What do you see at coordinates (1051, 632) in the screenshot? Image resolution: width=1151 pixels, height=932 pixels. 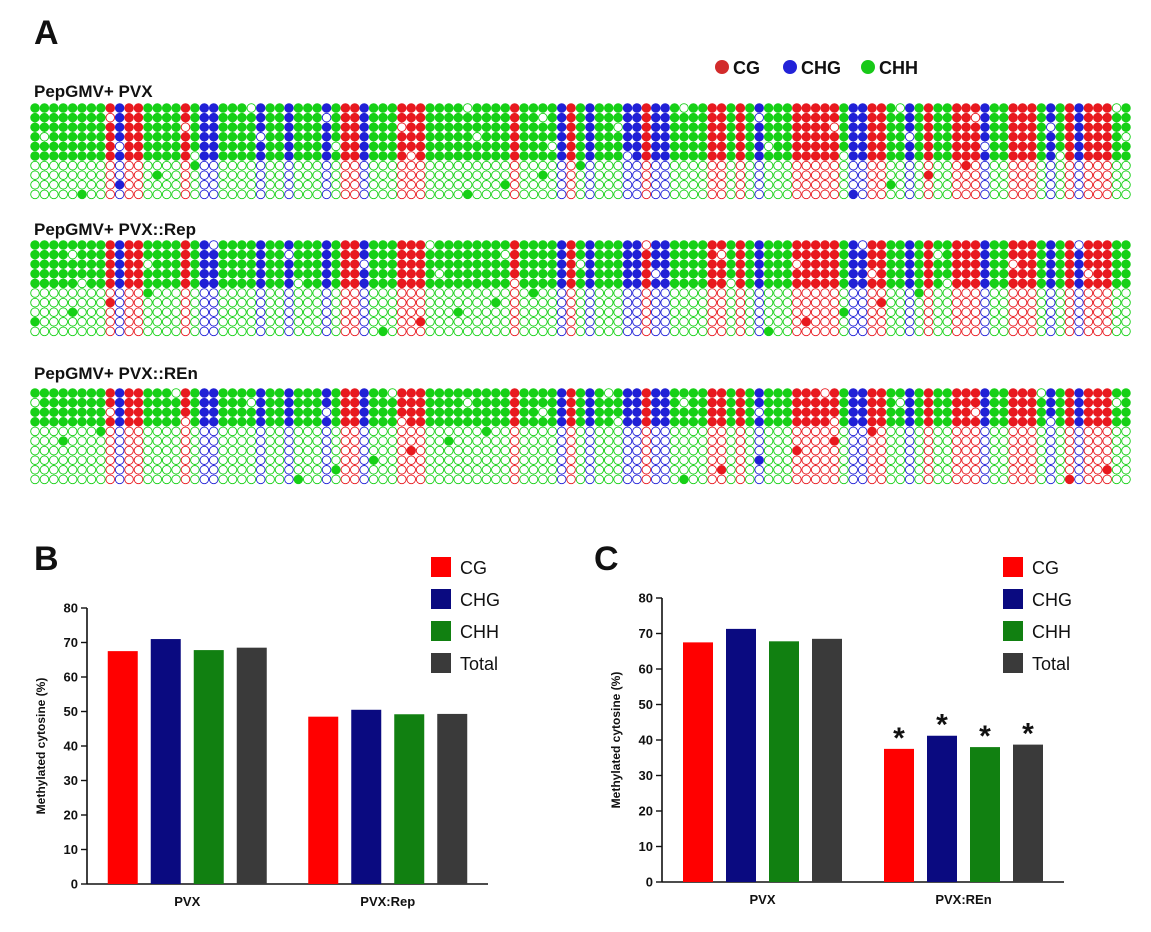 I see `legend-label-chh: CHH` at bounding box center [1051, 632].